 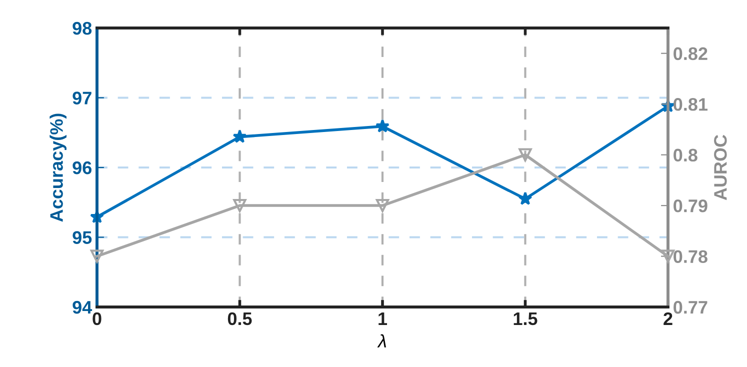 What do you see at coordinates (720, 167) in the screenshot?
I see `y2-axis-title: AUROC` at bounding box center [720, 167].